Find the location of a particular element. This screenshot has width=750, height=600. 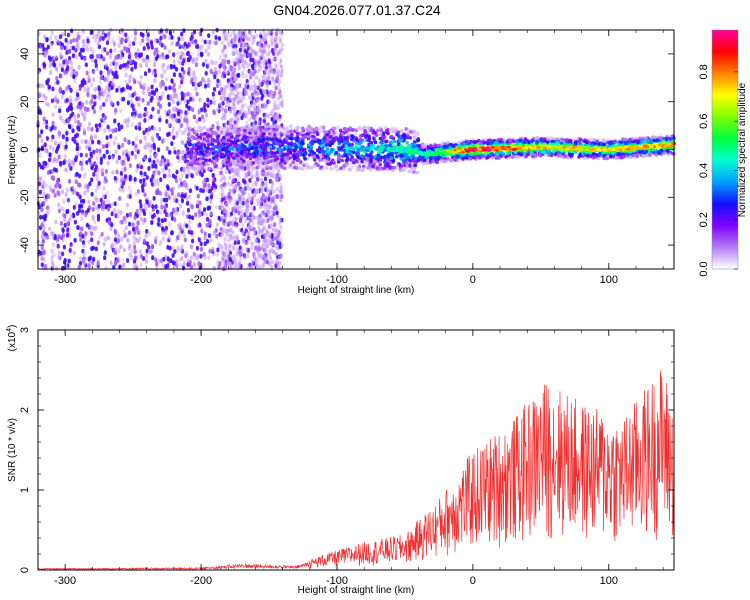

figure-title: GN04.2026.077.01.37.C24 is located at coordinates (357, 10).